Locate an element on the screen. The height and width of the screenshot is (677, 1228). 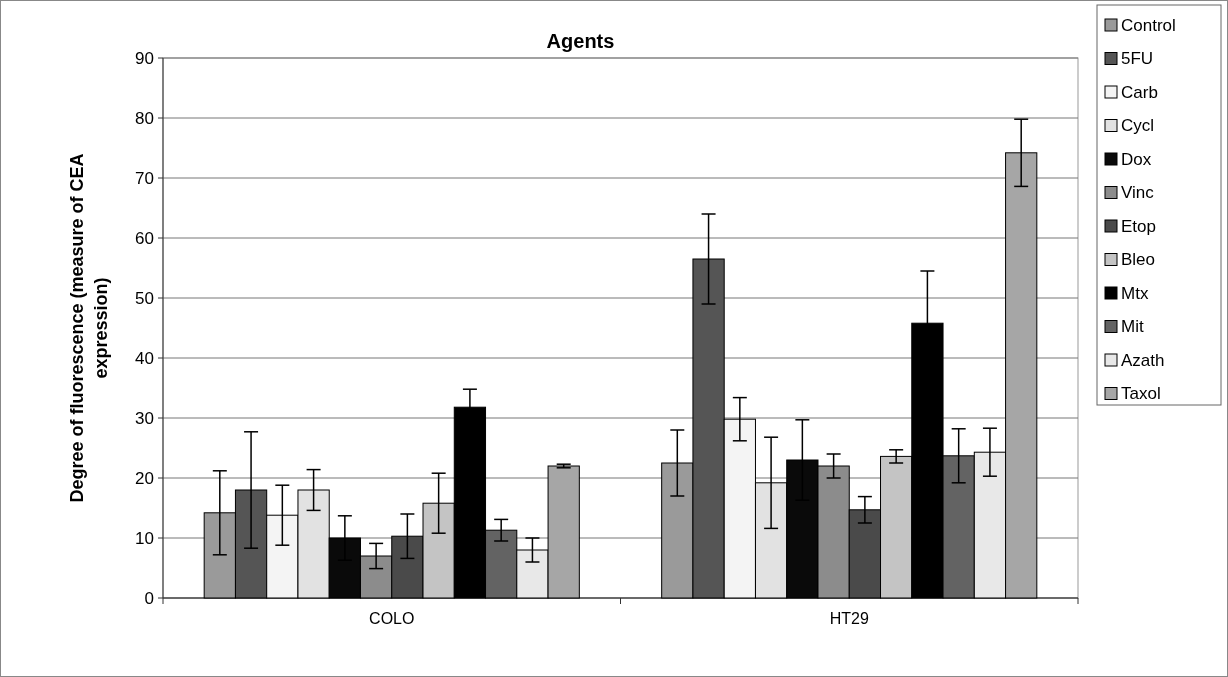
legend-label: Mtx is located at coordinates (1135, 293).